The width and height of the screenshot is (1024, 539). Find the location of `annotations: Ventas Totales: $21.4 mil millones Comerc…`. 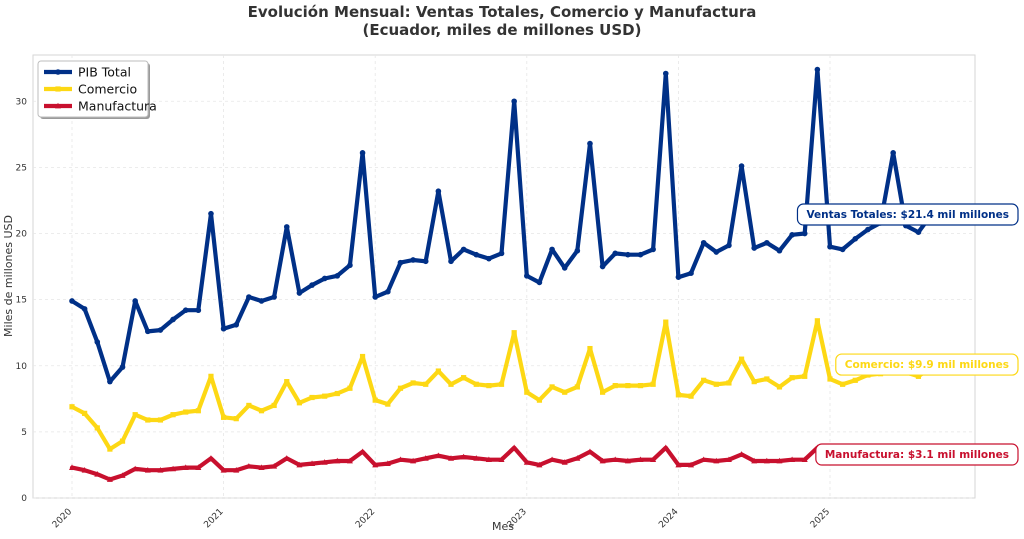

annotations: Ventas Totales: $21.4 mil millones Comerc… is located at coordinates (907, 334).